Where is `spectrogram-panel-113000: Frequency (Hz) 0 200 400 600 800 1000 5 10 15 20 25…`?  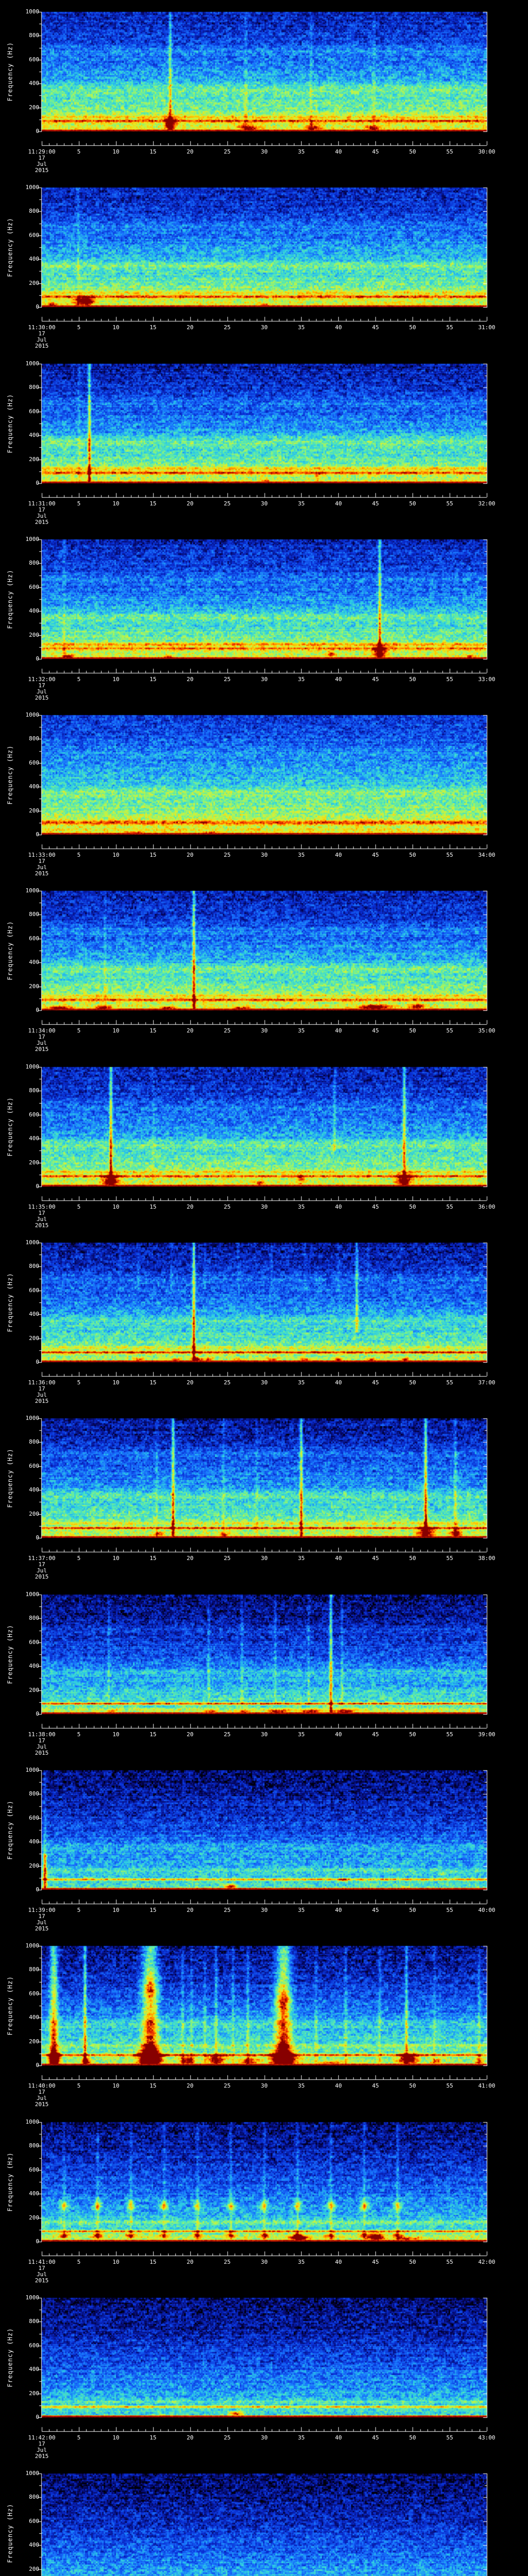
spectrogram-panel-113000: Frequency (Hz) 0 200 400 600 800 1000 5 10 15 20 25… is located at coordinates (264, 263).